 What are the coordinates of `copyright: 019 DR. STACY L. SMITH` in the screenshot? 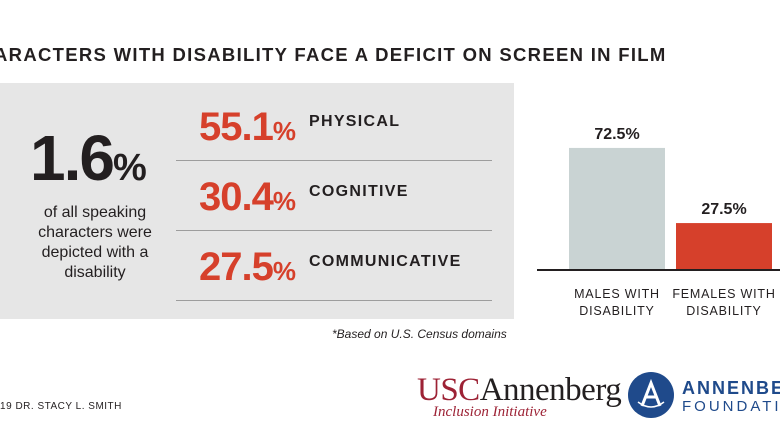 It's located at (61, 406).